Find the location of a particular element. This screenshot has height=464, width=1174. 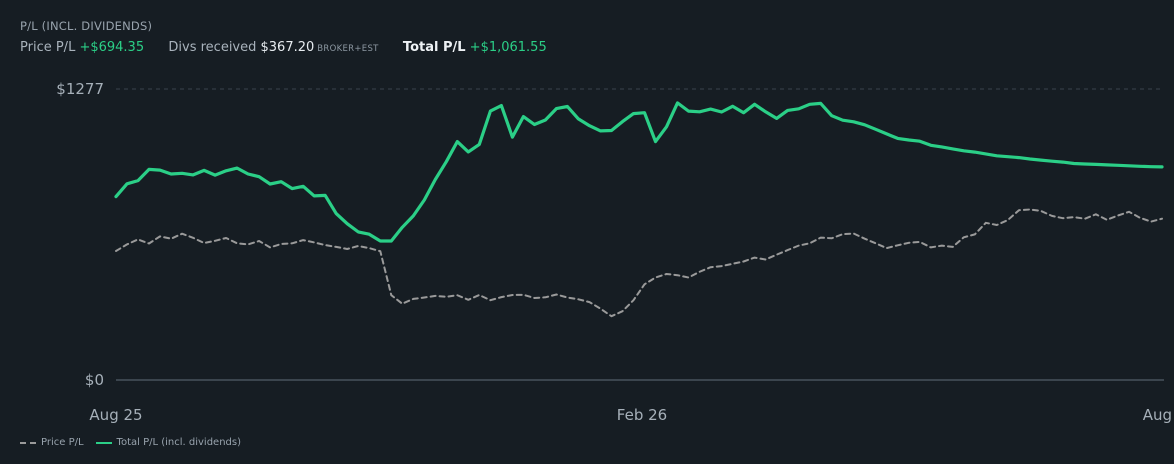

x-tick-label-1: Feb 26 is located at coordinates (642, 415).